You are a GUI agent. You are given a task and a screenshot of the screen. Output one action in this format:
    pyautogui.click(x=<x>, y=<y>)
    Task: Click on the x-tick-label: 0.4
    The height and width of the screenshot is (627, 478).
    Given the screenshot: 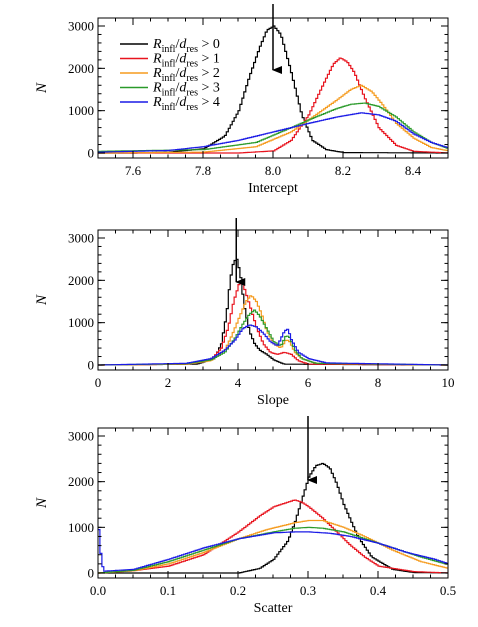 What is the action you would take?
    pyautogui.click(x=378, y=590)
    